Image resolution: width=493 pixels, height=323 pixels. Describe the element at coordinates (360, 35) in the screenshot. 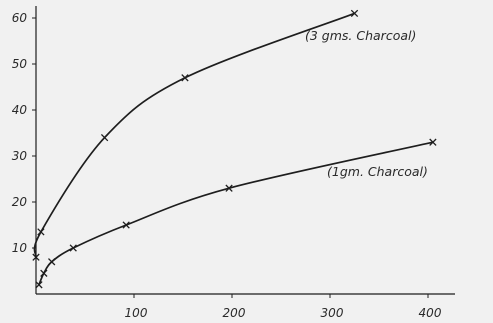

I see `series-label-3gms: (3 gms. Charcoal)` at that location.